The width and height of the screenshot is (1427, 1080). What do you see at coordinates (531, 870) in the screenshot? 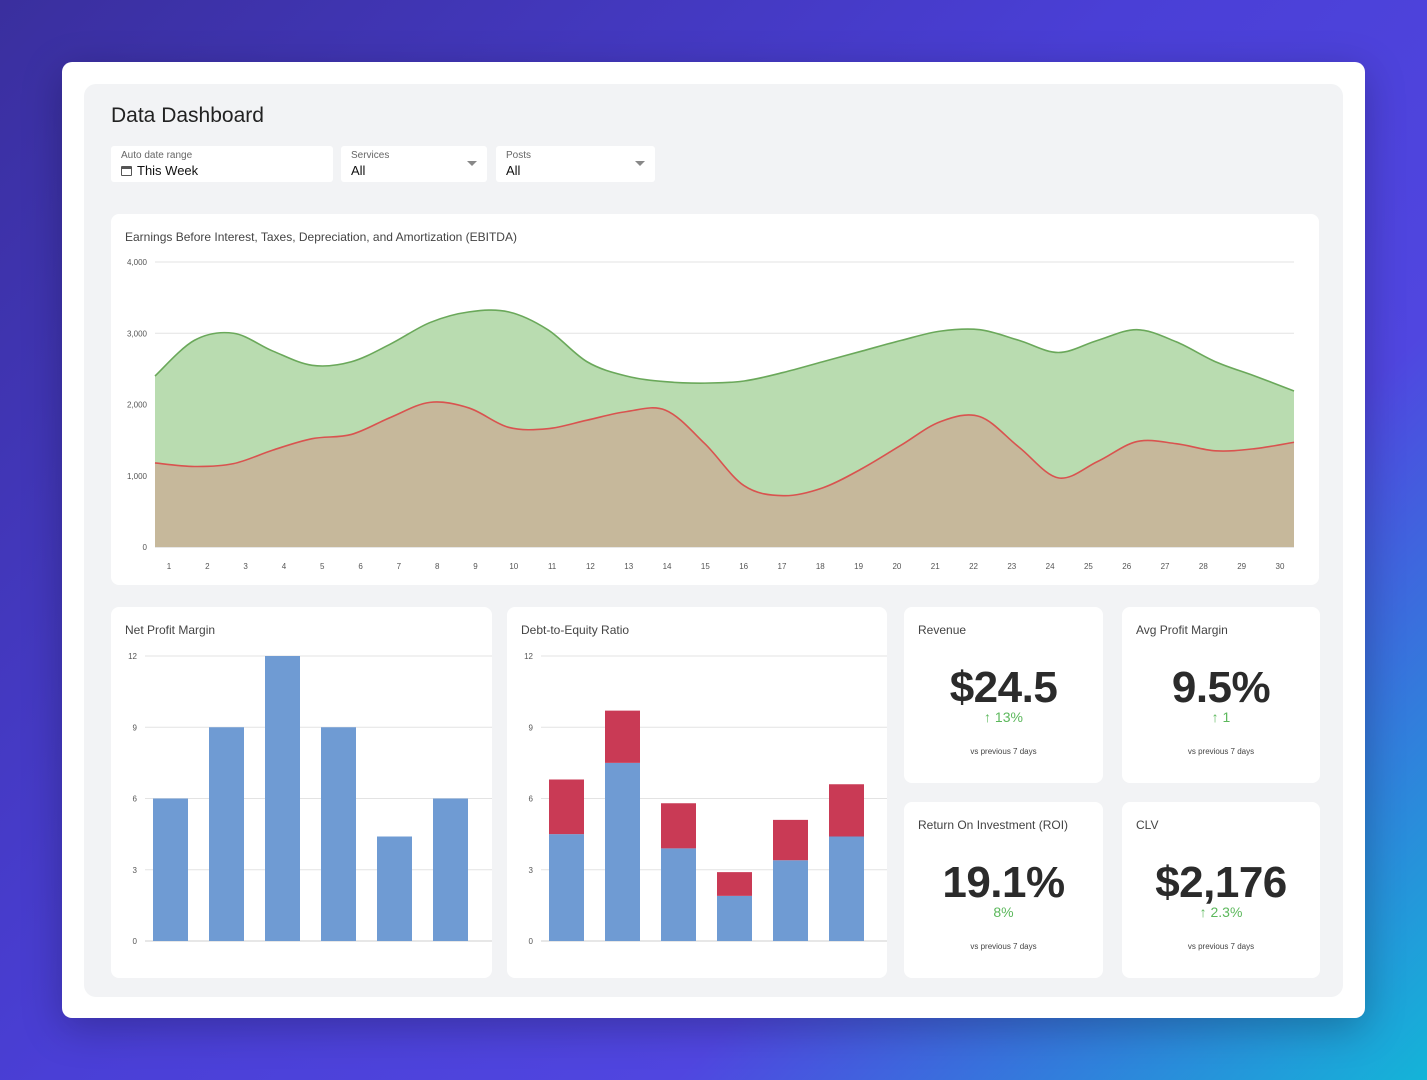
I see `y-tick-label: 3` at bounding box center [531, 870].